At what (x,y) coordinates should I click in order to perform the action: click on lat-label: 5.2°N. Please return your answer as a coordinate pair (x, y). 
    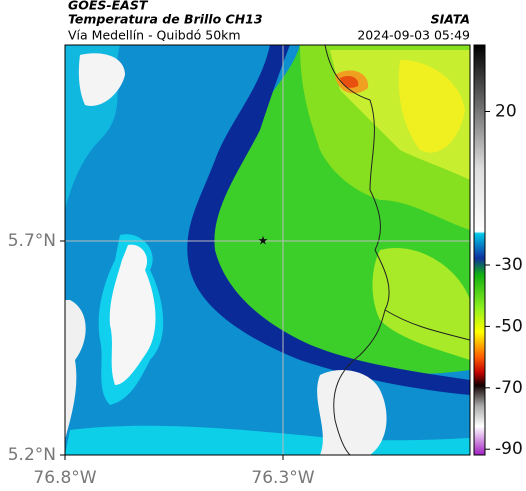
    Looking at the image, I should click on (32, 455).